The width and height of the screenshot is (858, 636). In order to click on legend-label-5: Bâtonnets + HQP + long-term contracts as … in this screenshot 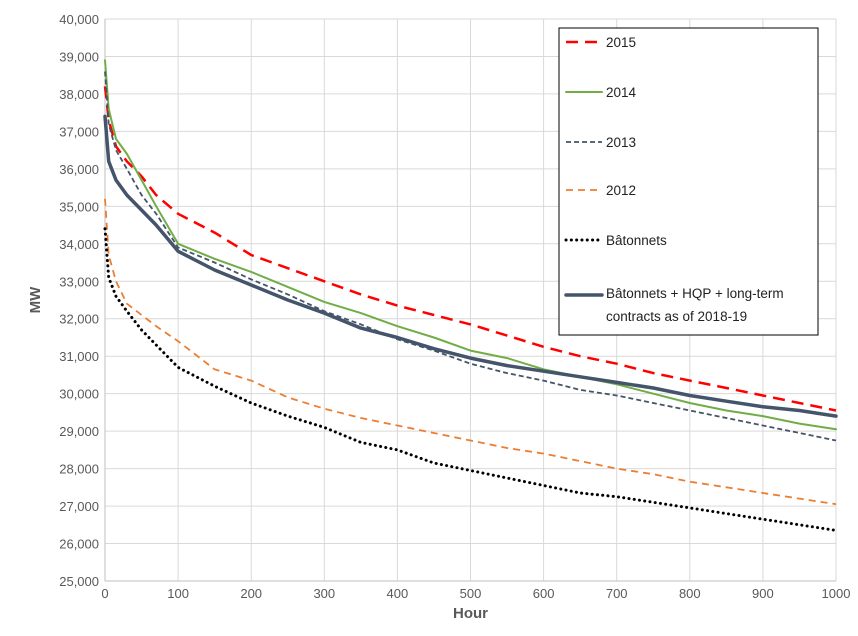, I will do `click(695, 305)`.